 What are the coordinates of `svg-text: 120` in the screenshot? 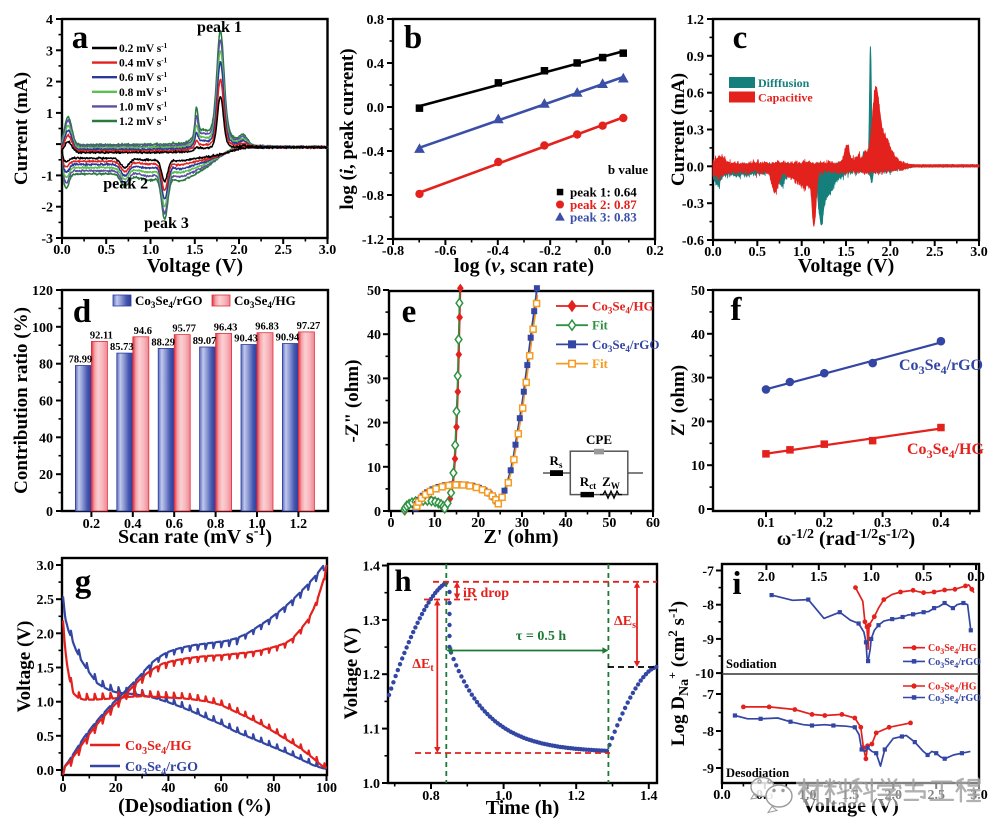 It's located at (42, 291).